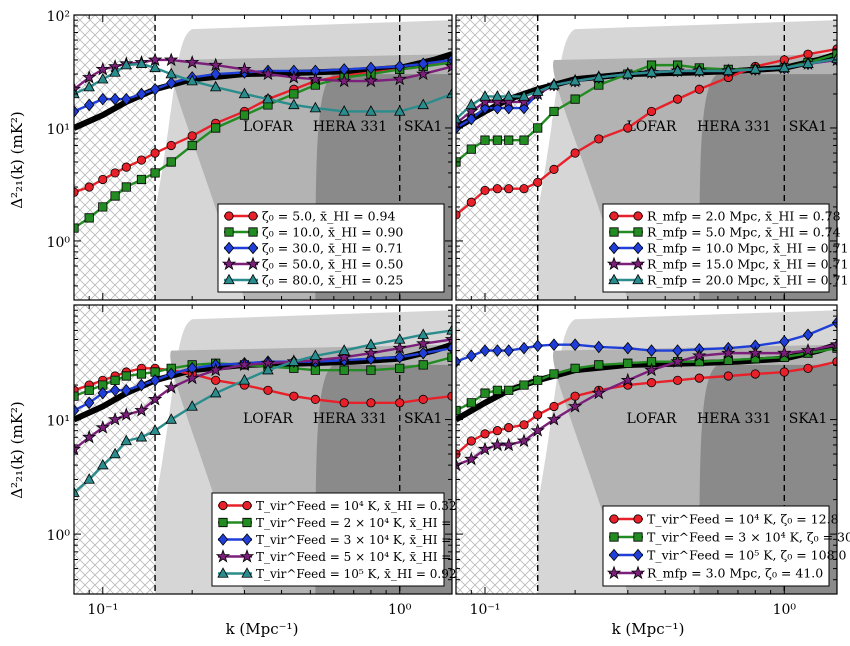 The height and width of the screenshot is (646, 850). I want to click on y-tick-label: 10², so click(58, 17).